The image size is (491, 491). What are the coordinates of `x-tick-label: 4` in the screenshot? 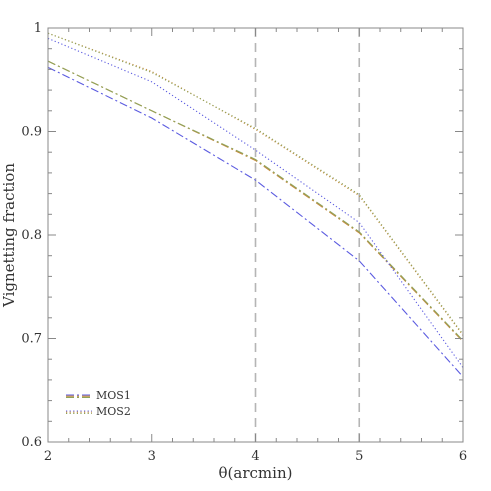 It's located at (255, 456).